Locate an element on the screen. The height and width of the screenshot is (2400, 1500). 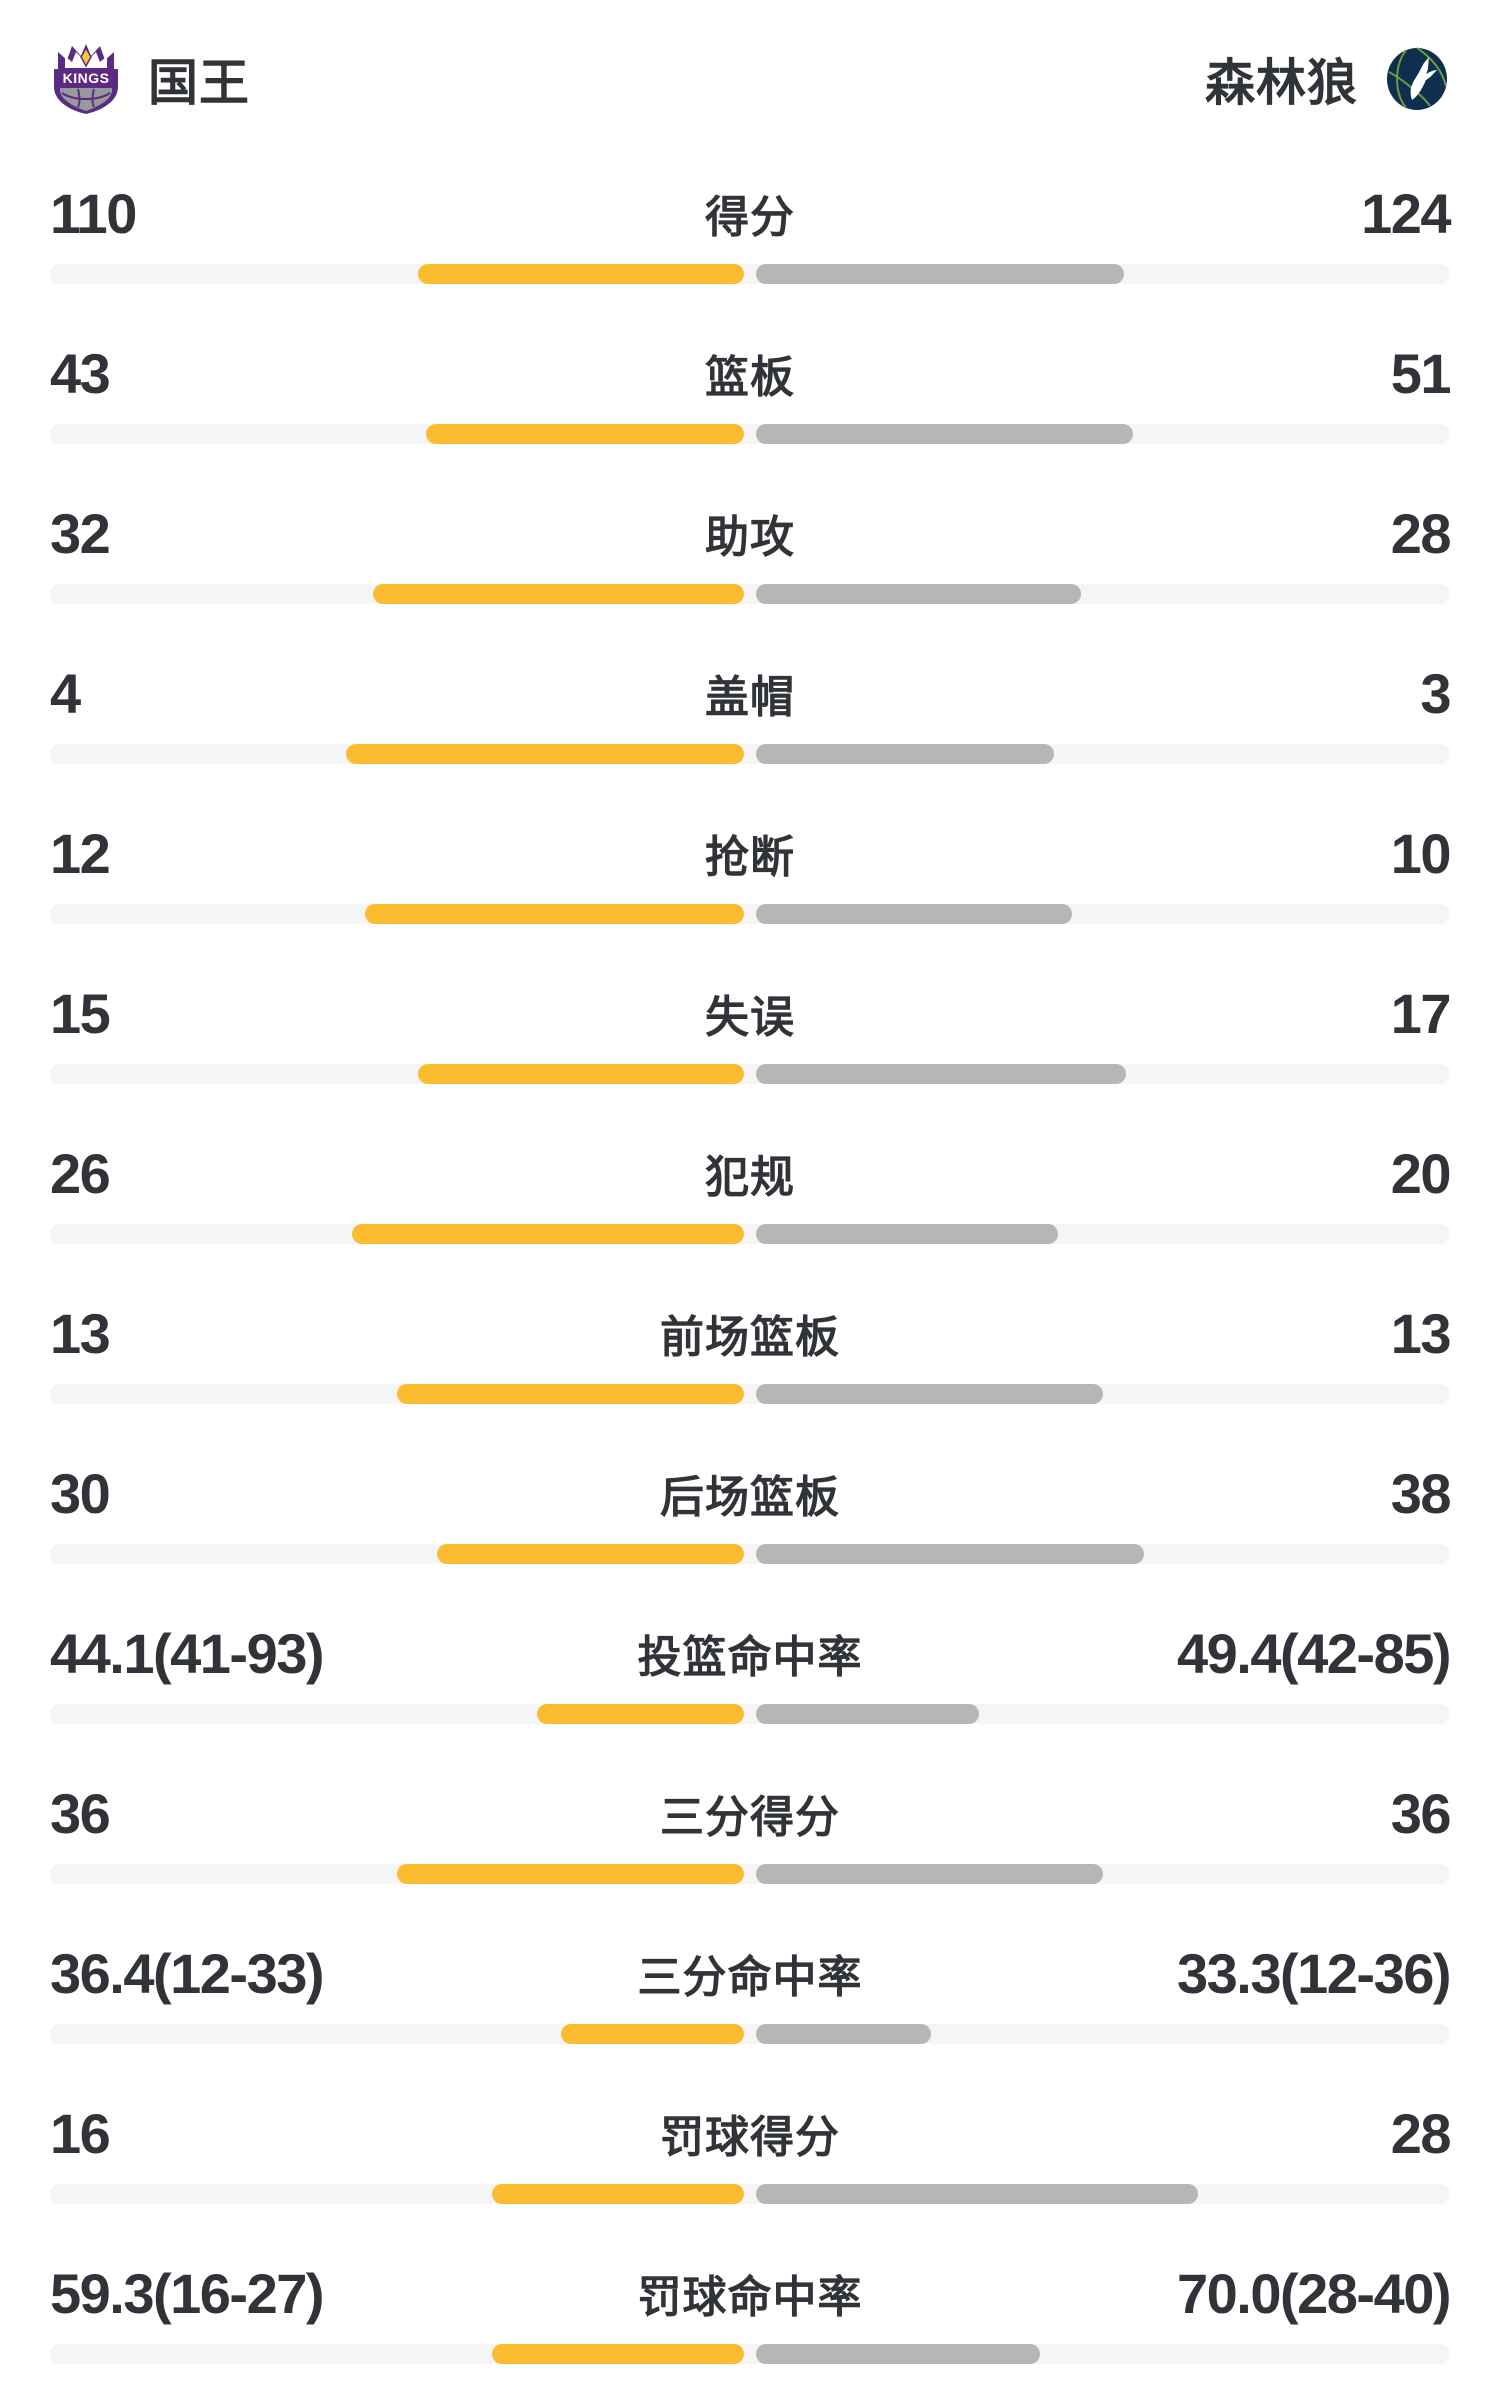
away-value: 17 is located at coordinates (1421, 1013).